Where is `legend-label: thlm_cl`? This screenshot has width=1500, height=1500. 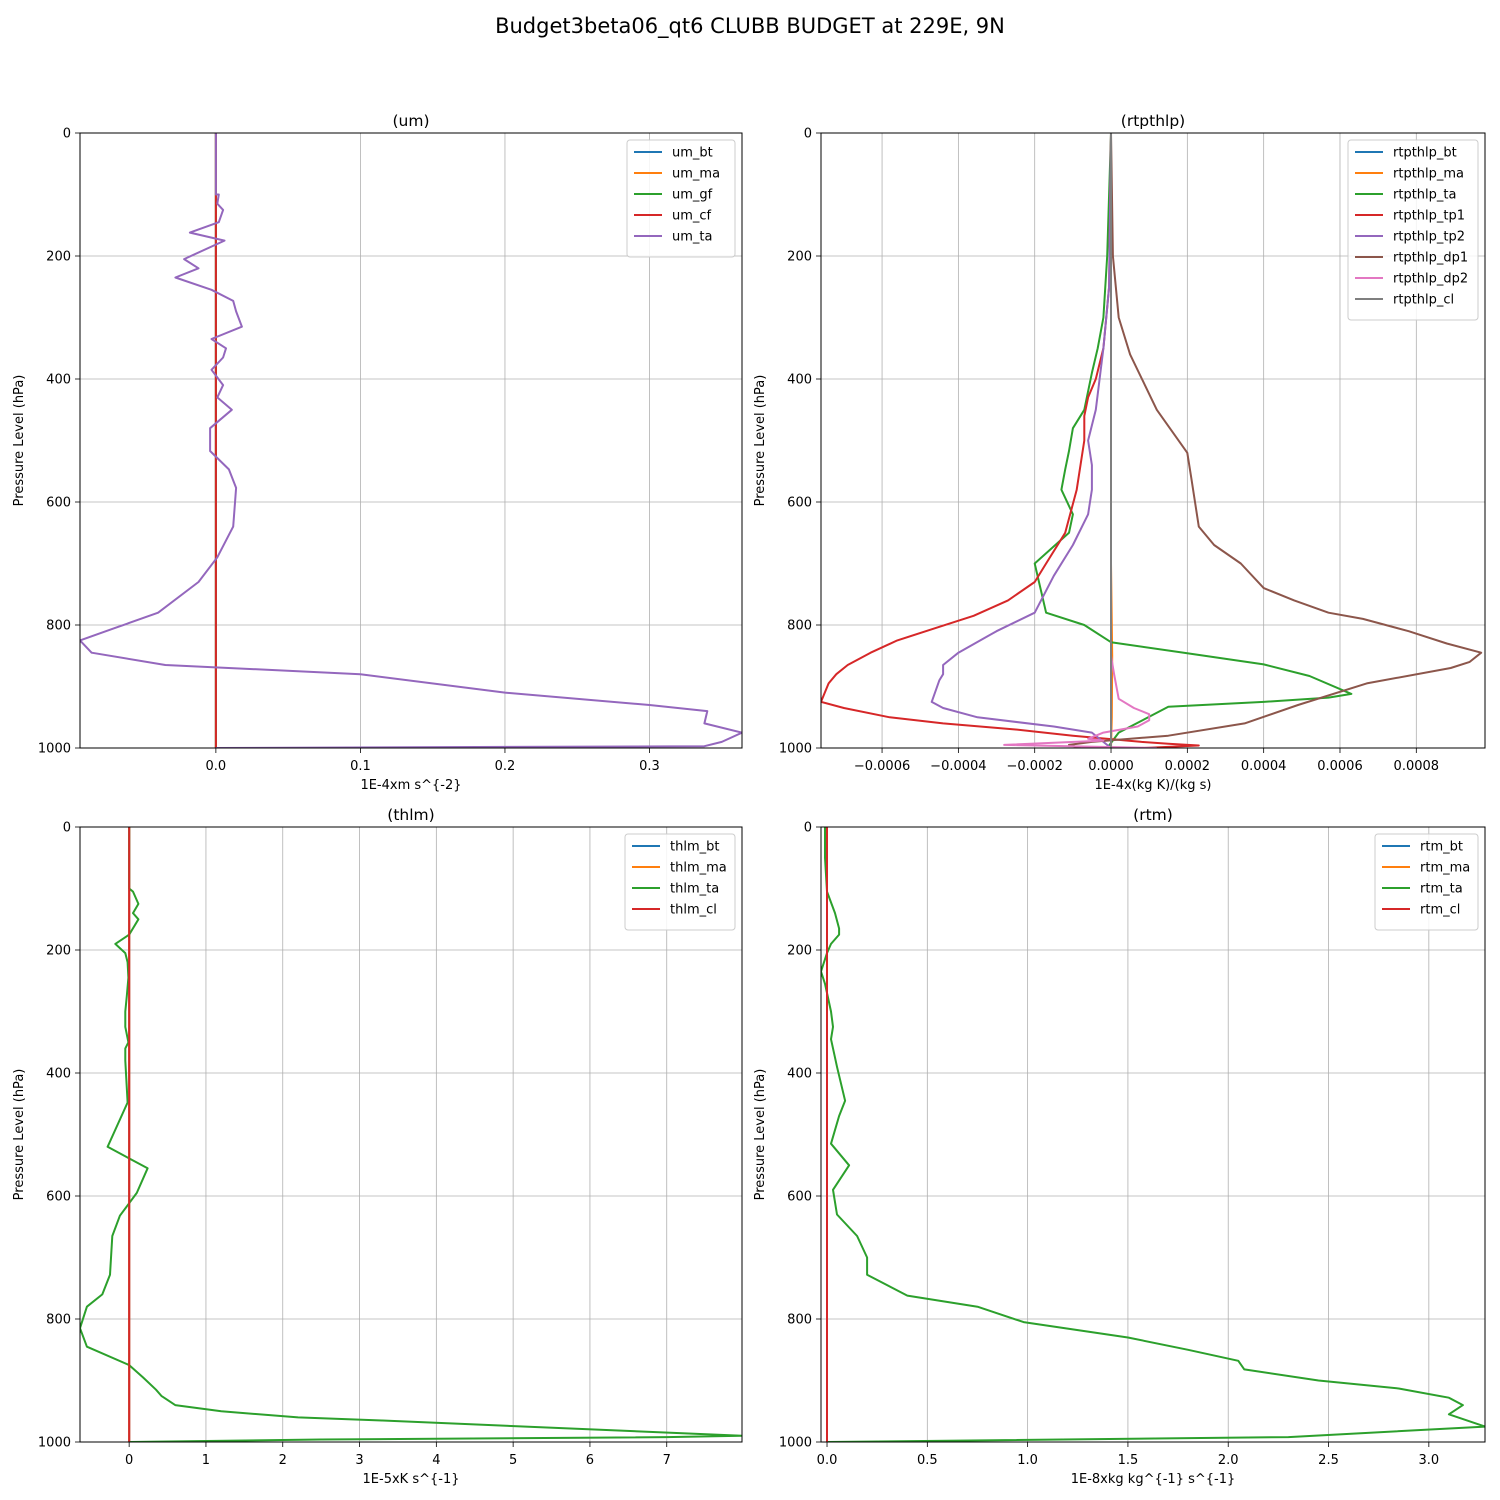 legend-label: thlm_cl is located at coordinates (693, 910).